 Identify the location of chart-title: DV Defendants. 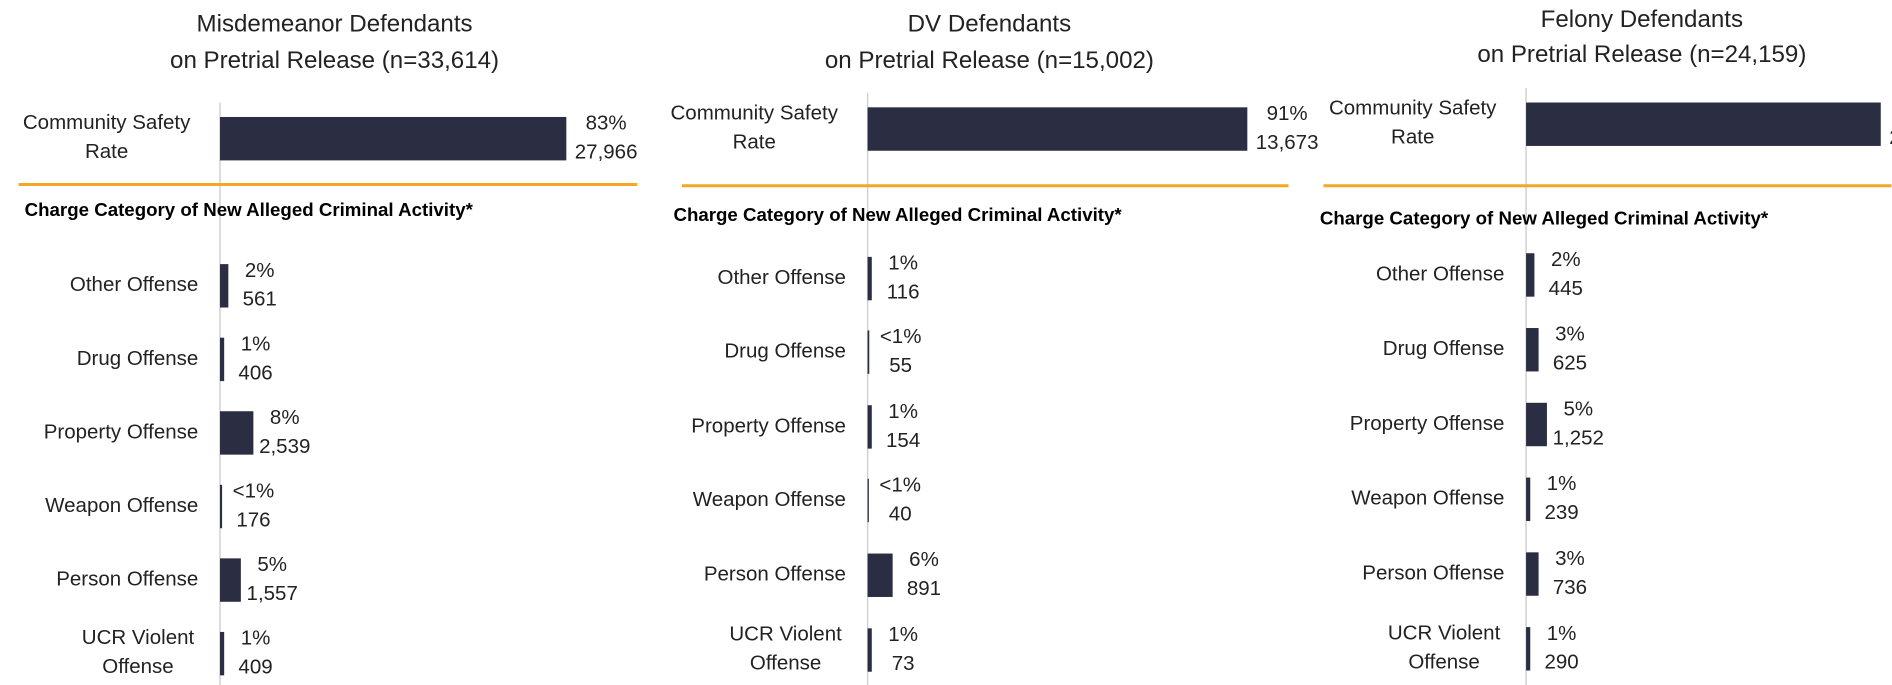
(990, 24).